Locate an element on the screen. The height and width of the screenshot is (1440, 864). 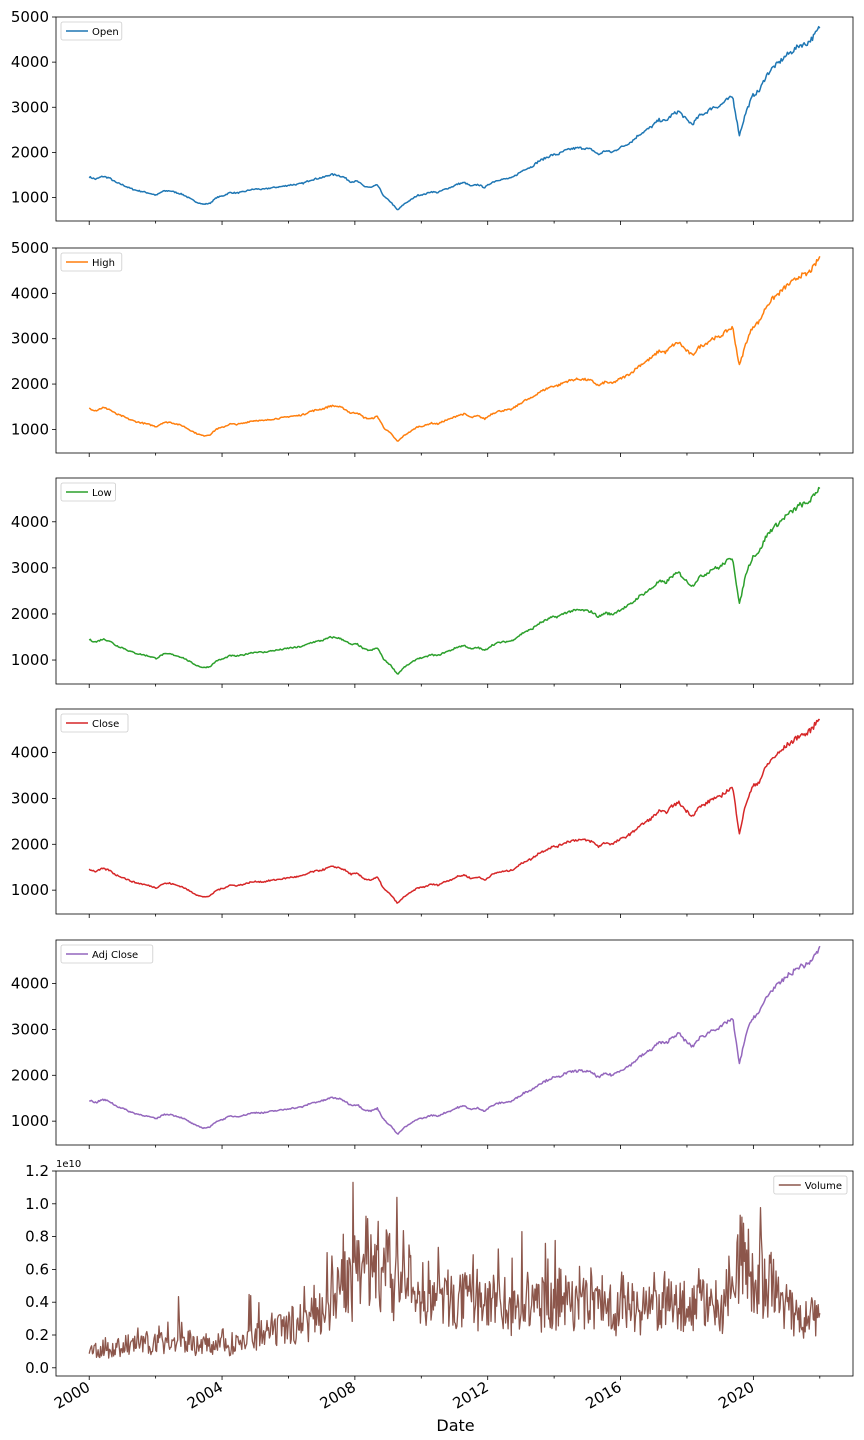
legend-label: Volume is located at coordinates (823, 1186).